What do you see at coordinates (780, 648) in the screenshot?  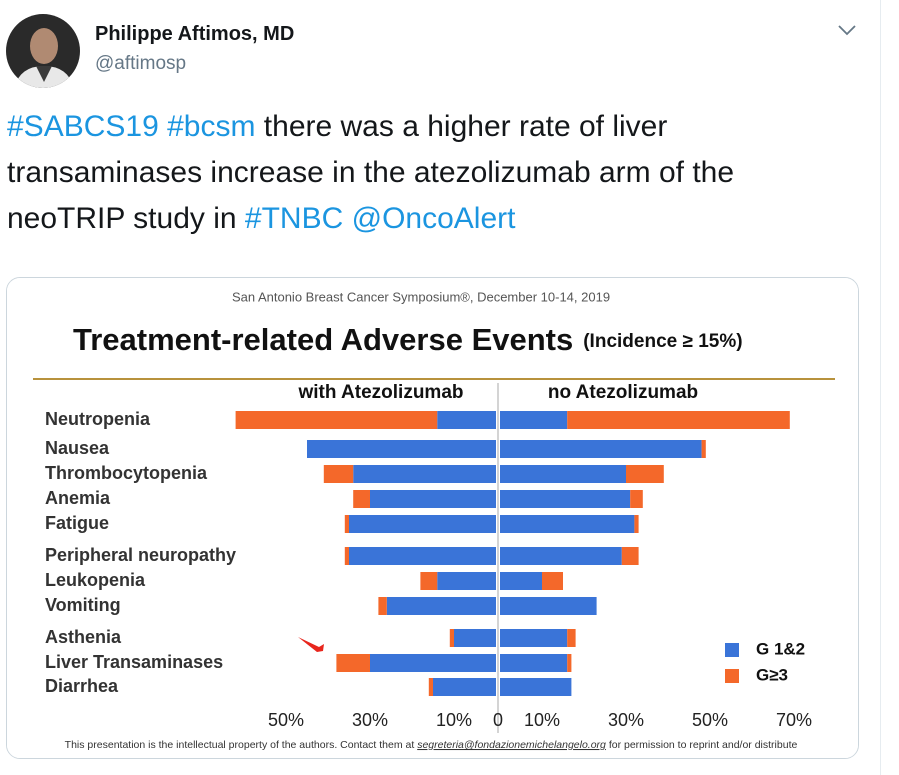 I see `legend-label: G 1&2` at bounding box center [780, 648].